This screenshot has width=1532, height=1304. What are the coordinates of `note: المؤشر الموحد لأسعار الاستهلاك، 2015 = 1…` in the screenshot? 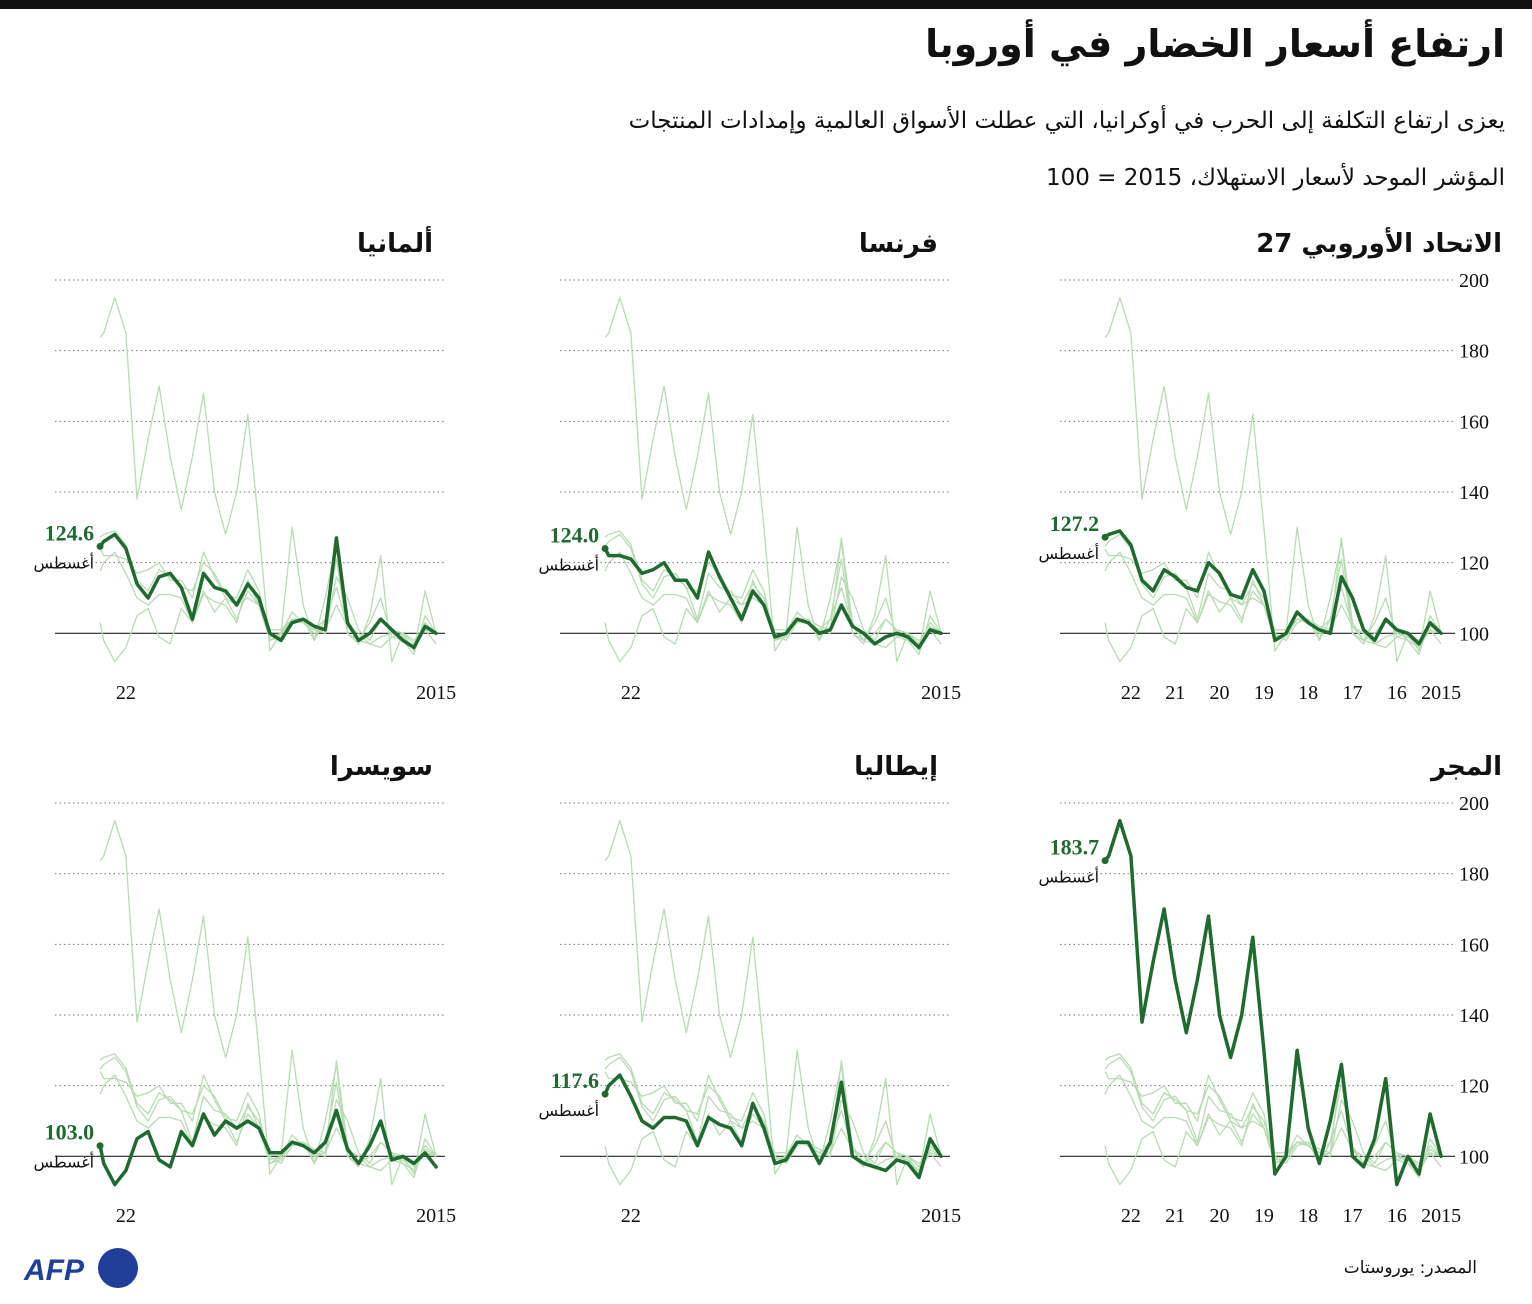 It's located at (1275, 178).